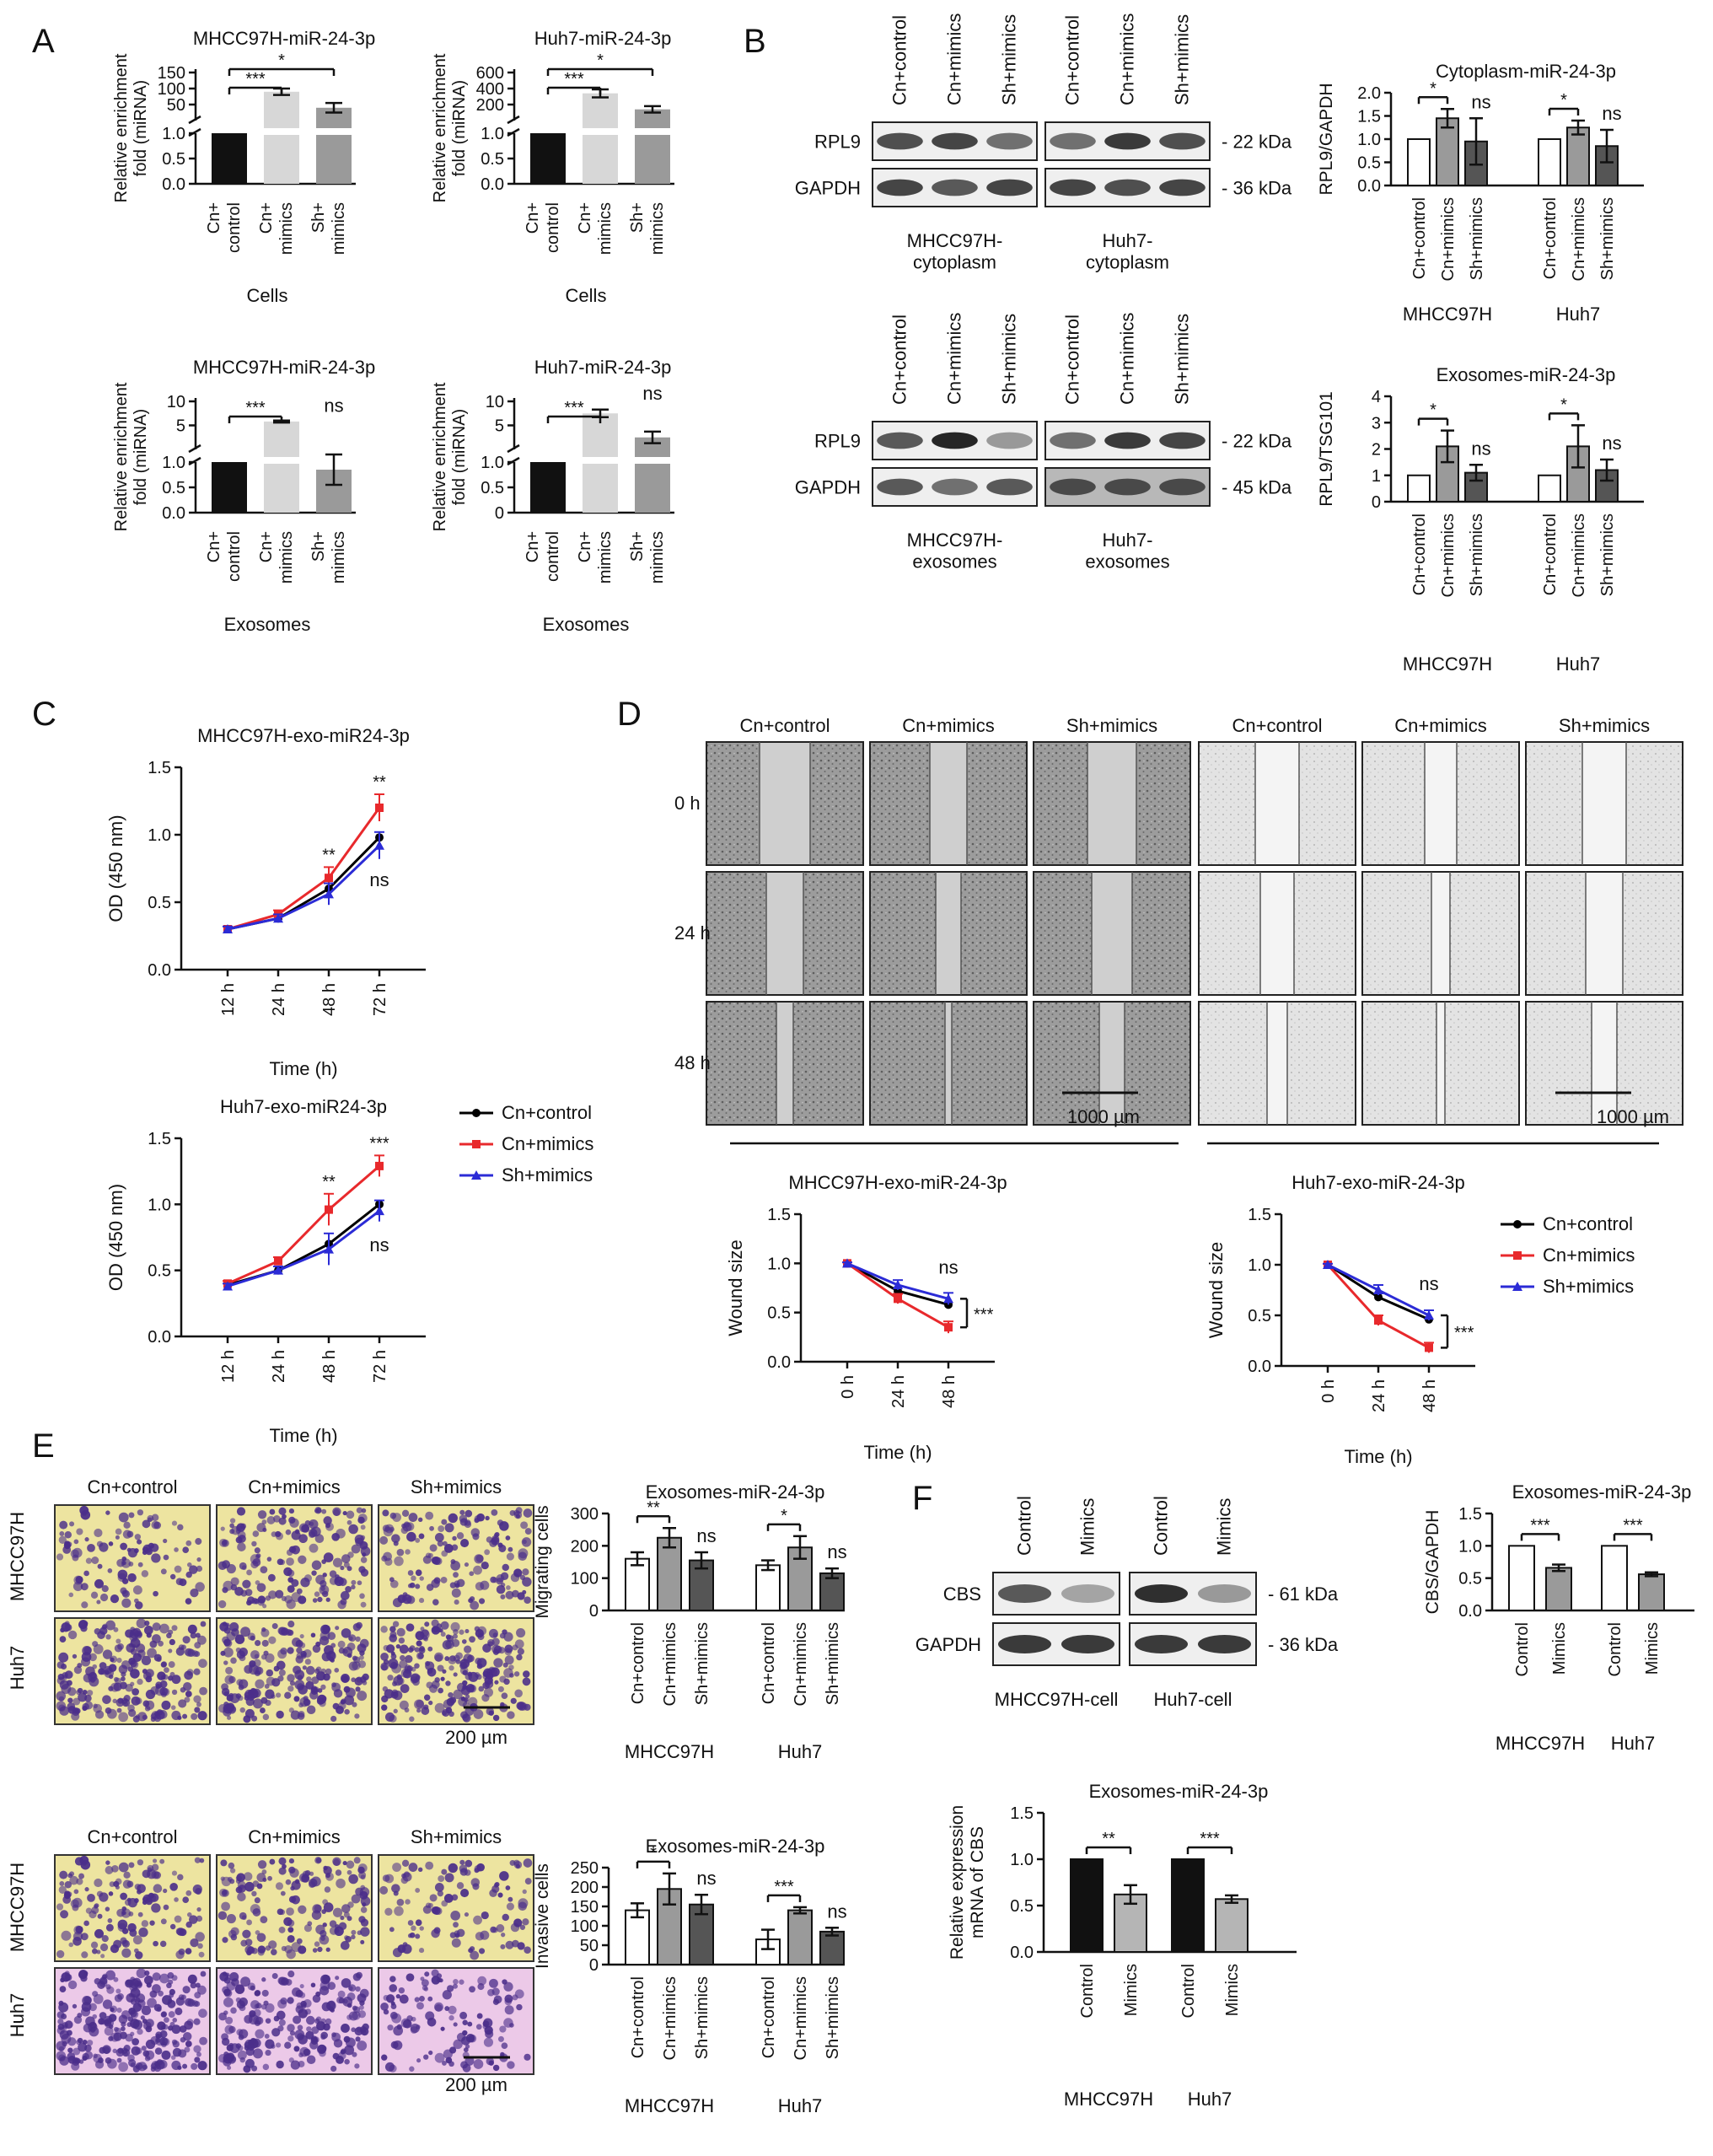 The image size is (1713, 2156). Describe the element at coordinates (833, 2017) in the screenshot. I see `x-tick-label: Sh+mimics` at that location.